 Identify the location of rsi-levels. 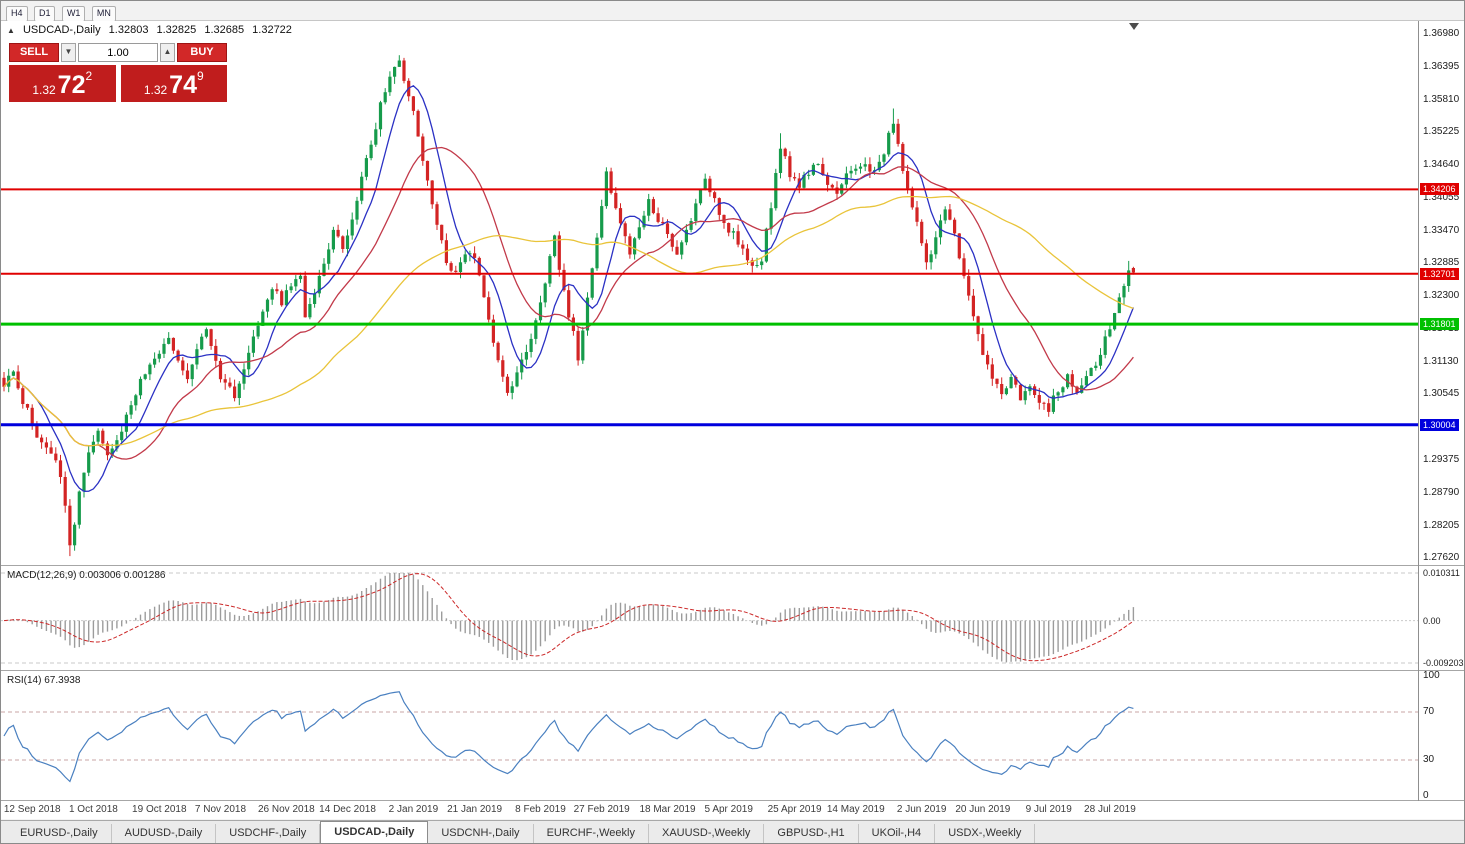
(709, 736).